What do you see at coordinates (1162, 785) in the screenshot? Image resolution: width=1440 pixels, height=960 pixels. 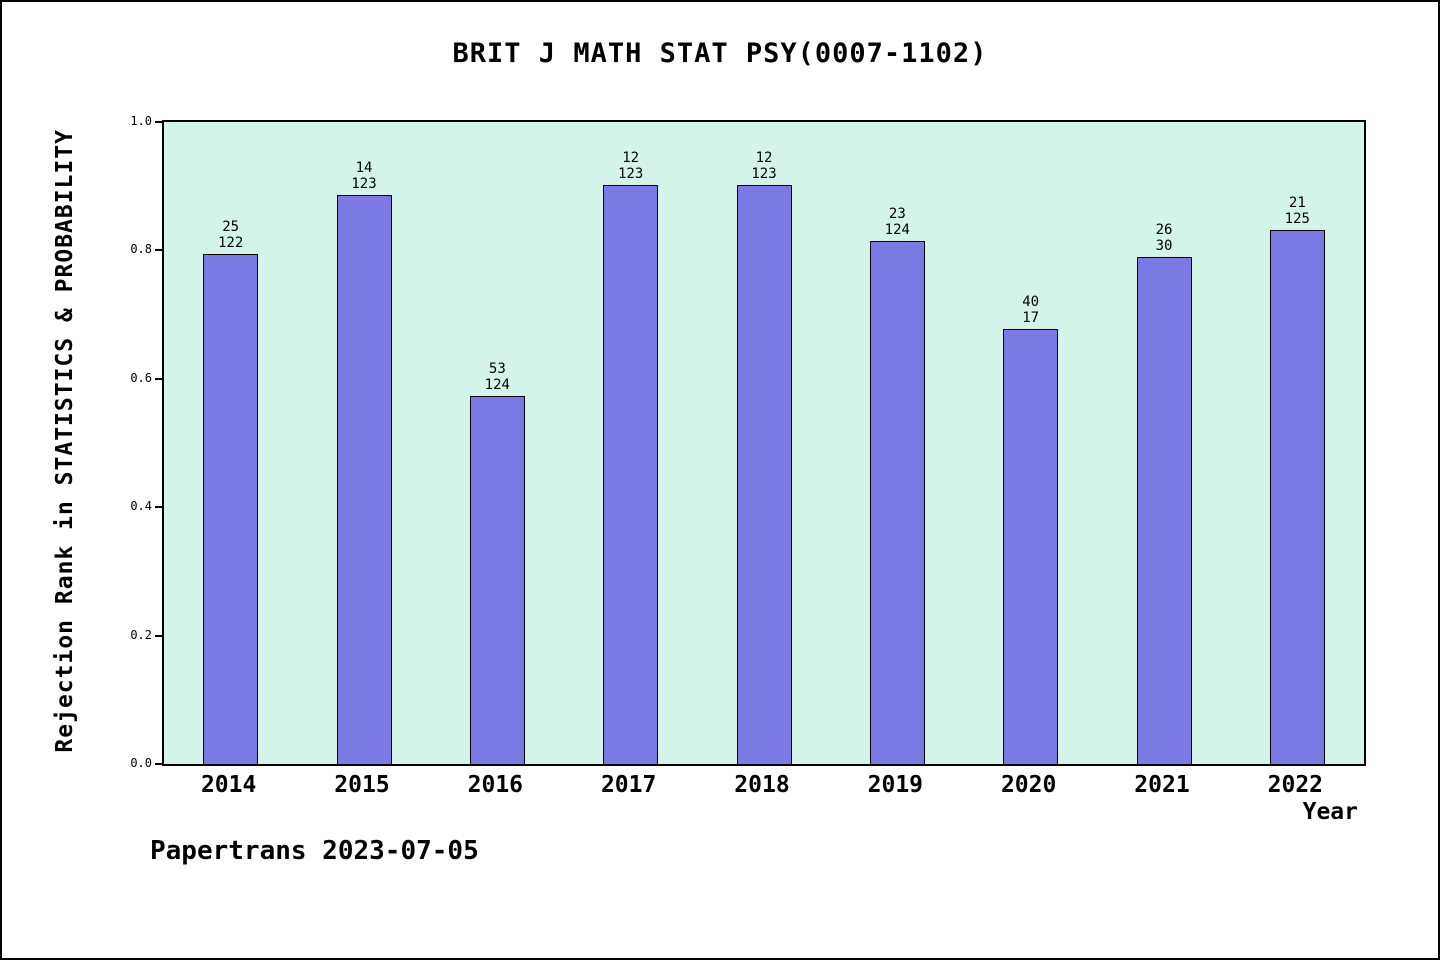 I see `x-tick-label: 2021` at bounding box center [1162, 785].